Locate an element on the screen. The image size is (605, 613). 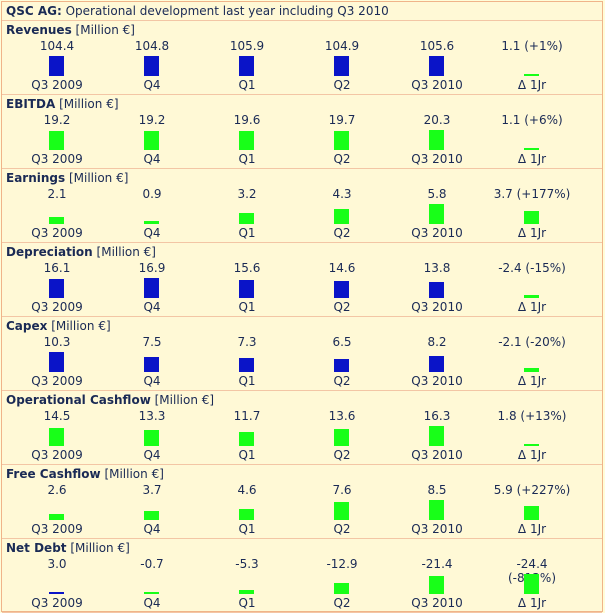
value-label: 104.4 is located at coordinates (57, 46).